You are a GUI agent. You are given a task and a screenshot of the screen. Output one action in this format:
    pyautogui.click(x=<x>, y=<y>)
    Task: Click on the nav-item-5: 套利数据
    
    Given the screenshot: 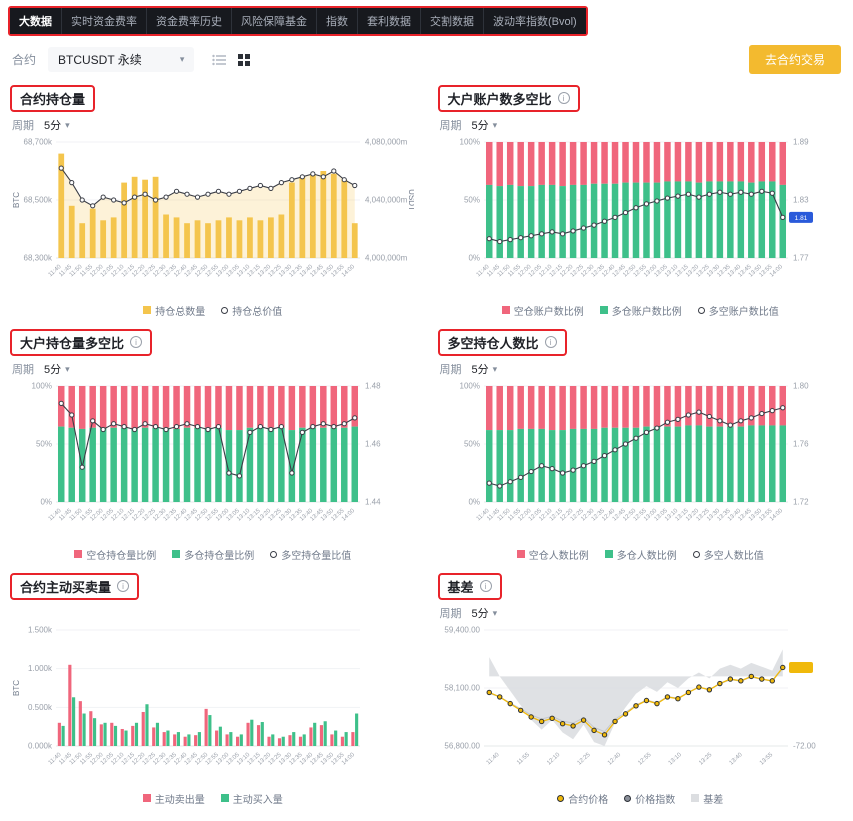 What is the action you would take?
    pyautogui.click(x=388, y=21)
    